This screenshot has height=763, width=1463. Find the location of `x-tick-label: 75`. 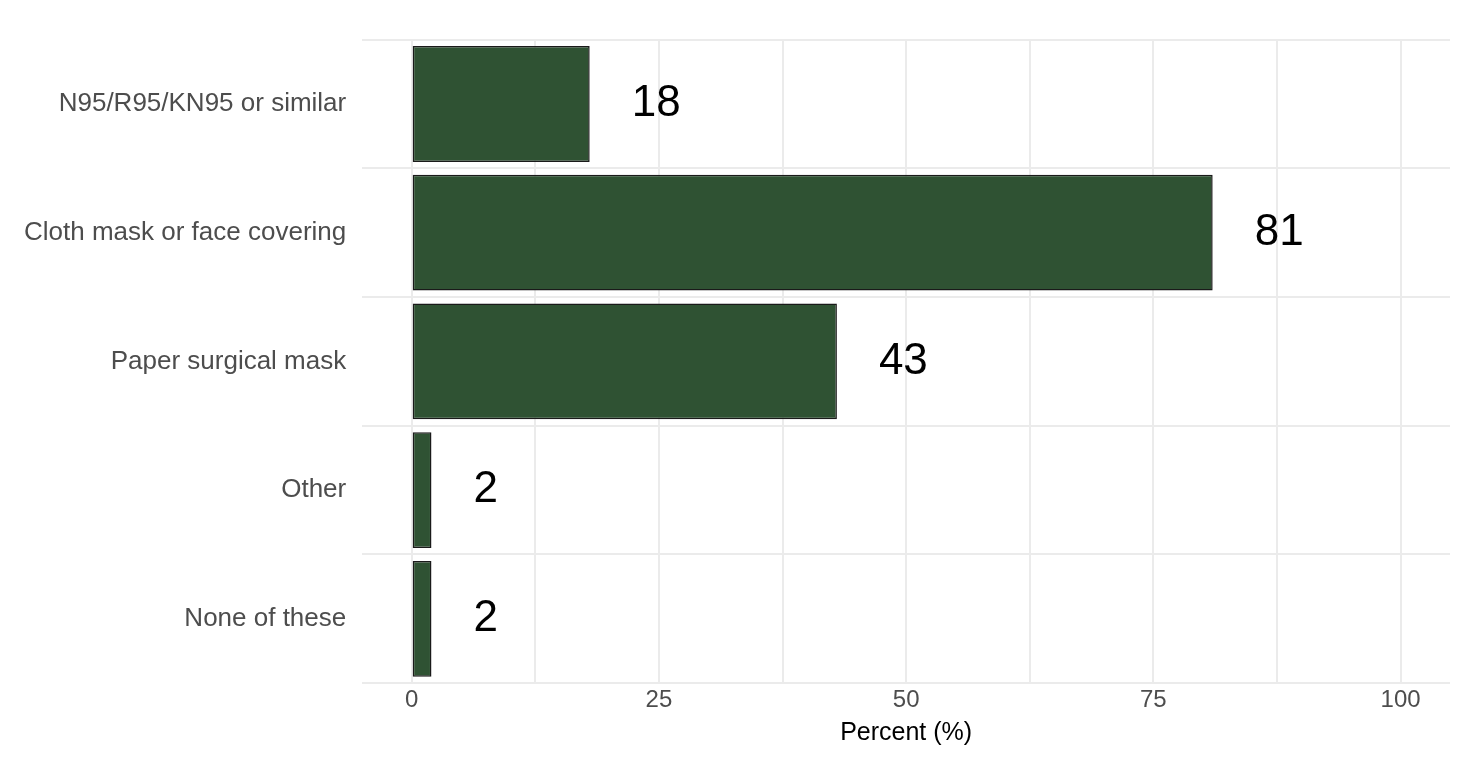

x-tick-label: 75 is located at coordinates (1153, 699).